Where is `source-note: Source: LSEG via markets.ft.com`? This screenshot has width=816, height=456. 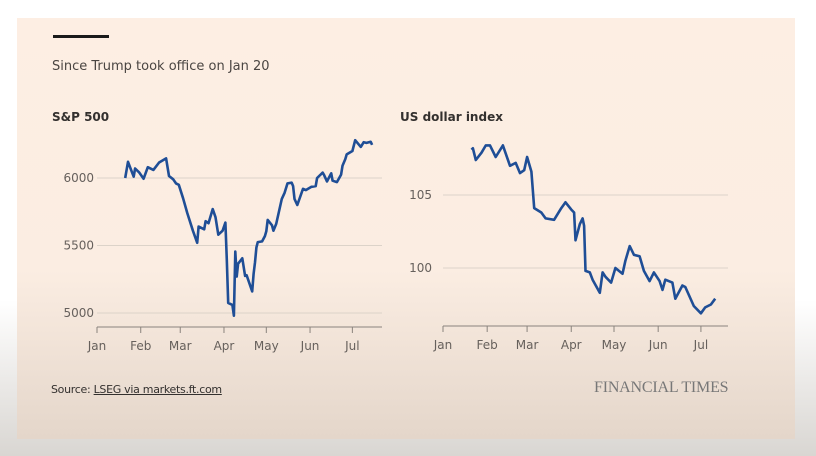
source-note: Source: LSEG via markets.ft.com is located at coordinates (136, 389).